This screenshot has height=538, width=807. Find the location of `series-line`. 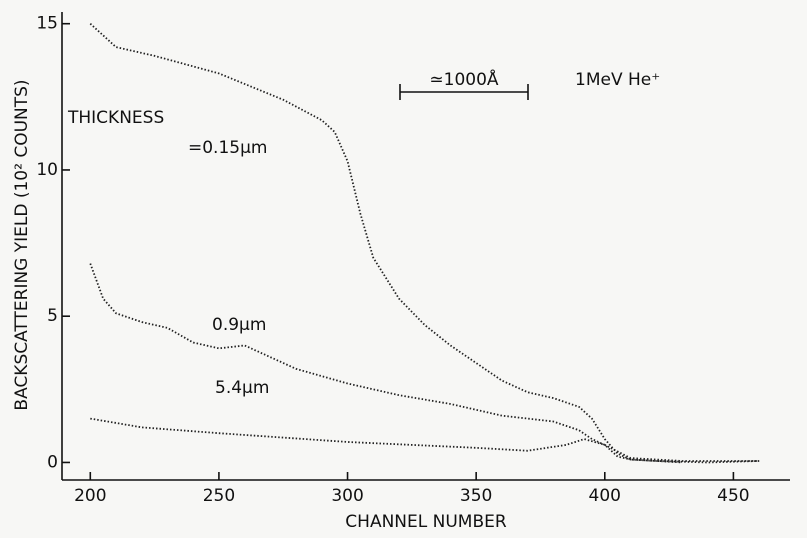

series-line is located at coordinates (425, 439).